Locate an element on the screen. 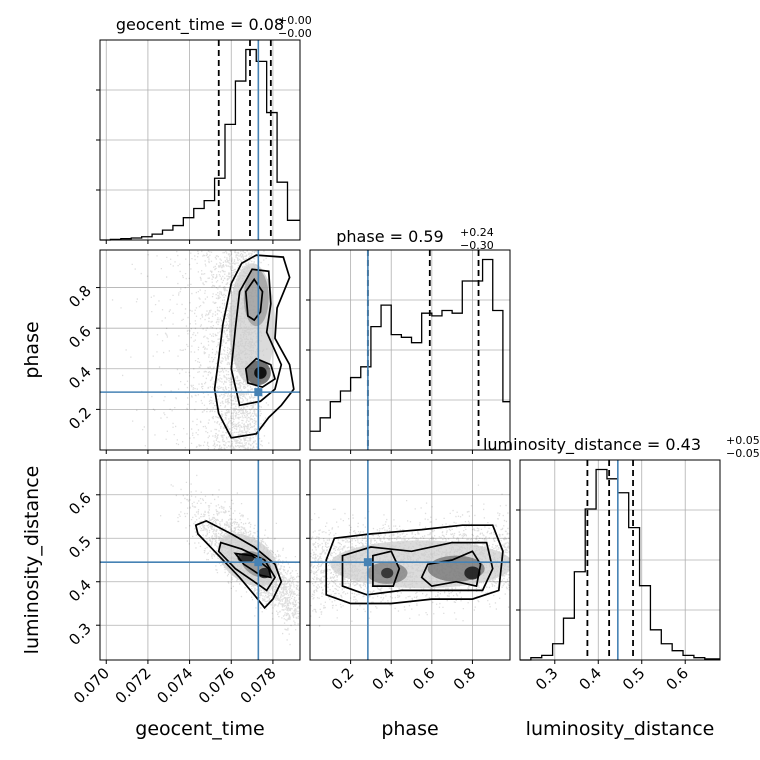  title-luminosity-distance-sup: +0.05 is located at coordinates (743, 440).